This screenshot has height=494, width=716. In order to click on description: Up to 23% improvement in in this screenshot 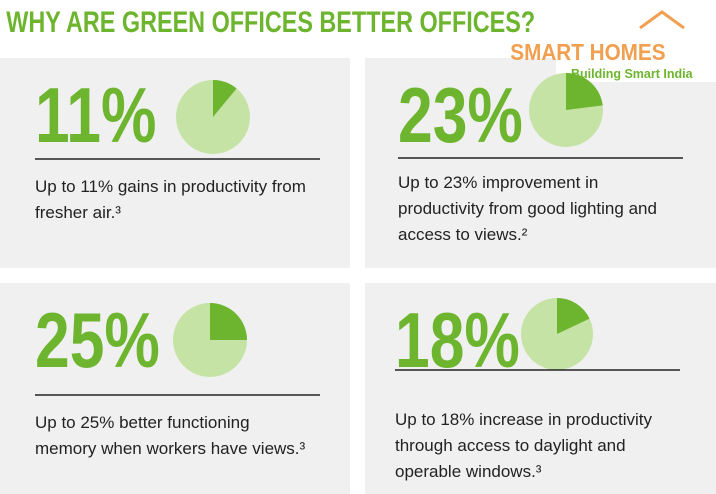, I will do `click(498, 182)`.